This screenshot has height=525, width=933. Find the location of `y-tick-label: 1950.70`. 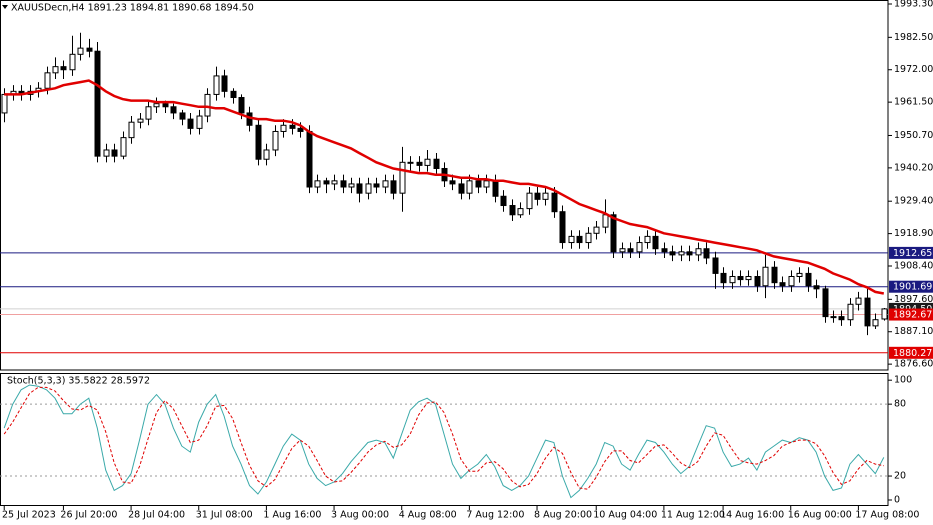

y-tick-label: 1950.70 is located at coordinates (913, 135).